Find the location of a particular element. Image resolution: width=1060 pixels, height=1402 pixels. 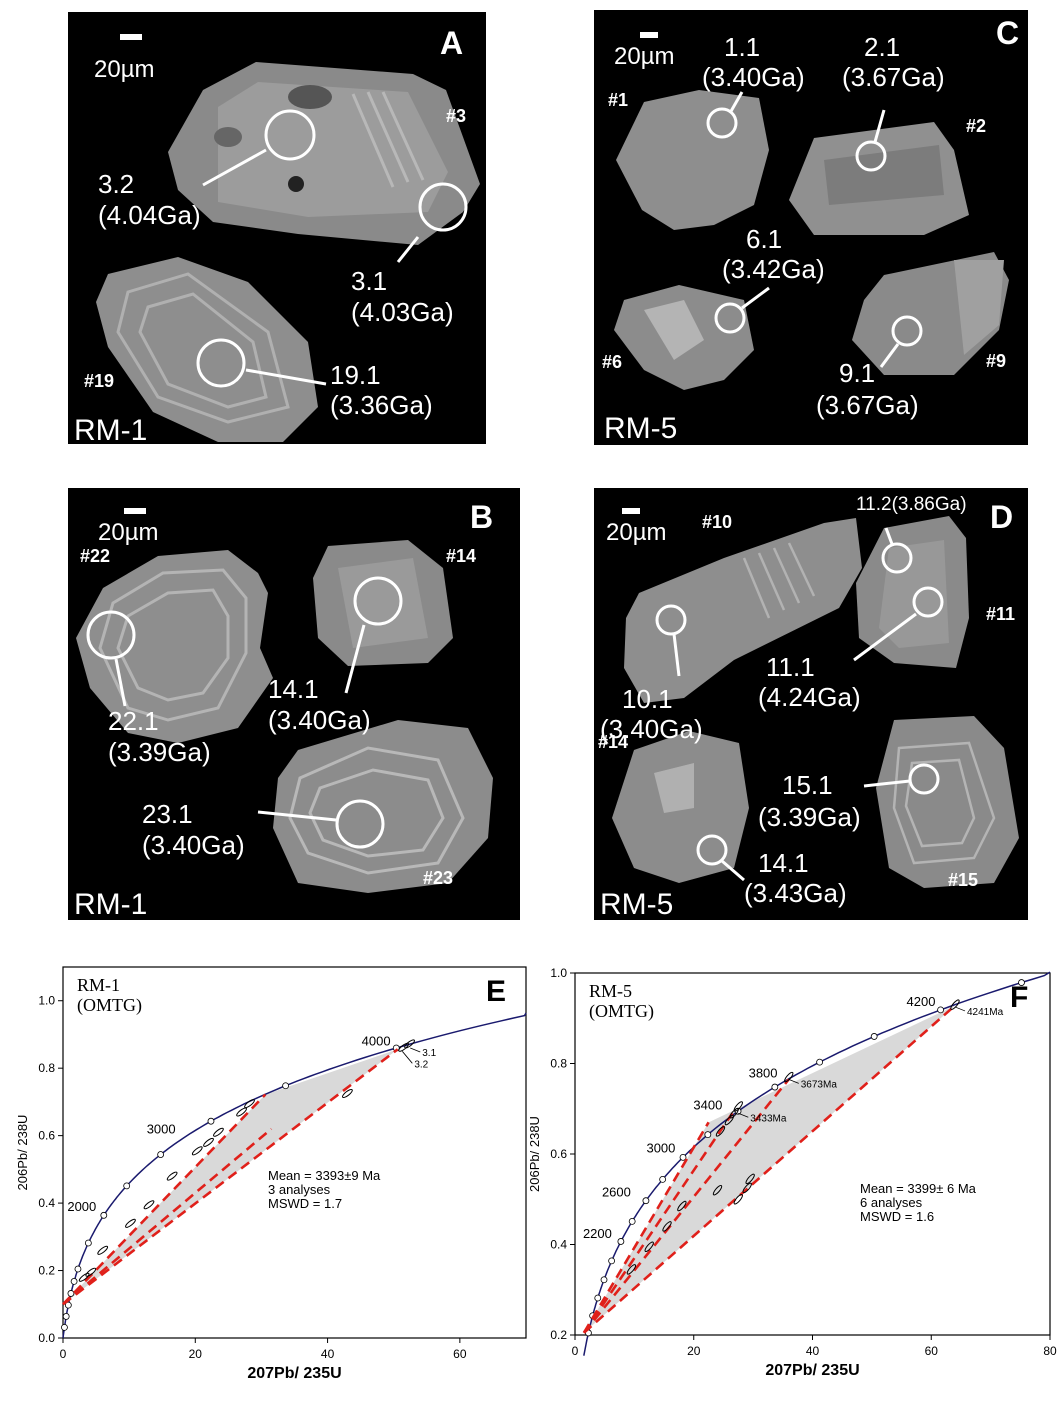

chart-title-line2: (OMTG) is located at coordinates (621, 1011).